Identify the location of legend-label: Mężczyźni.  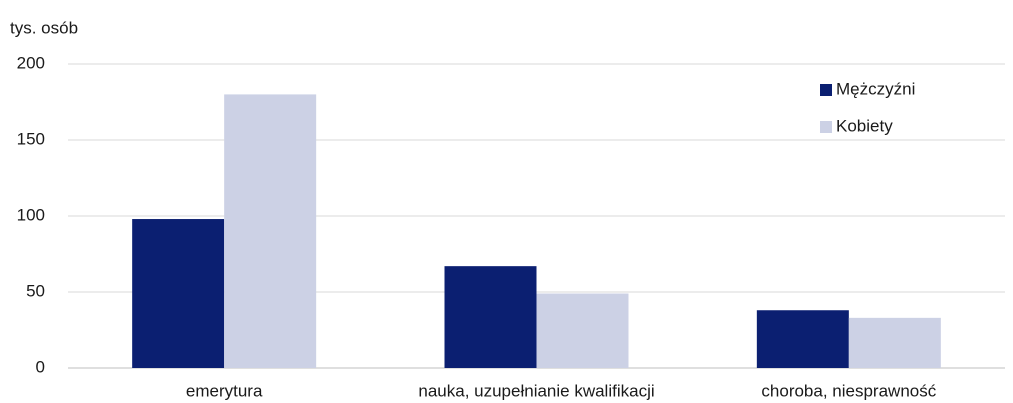
(875, 88).